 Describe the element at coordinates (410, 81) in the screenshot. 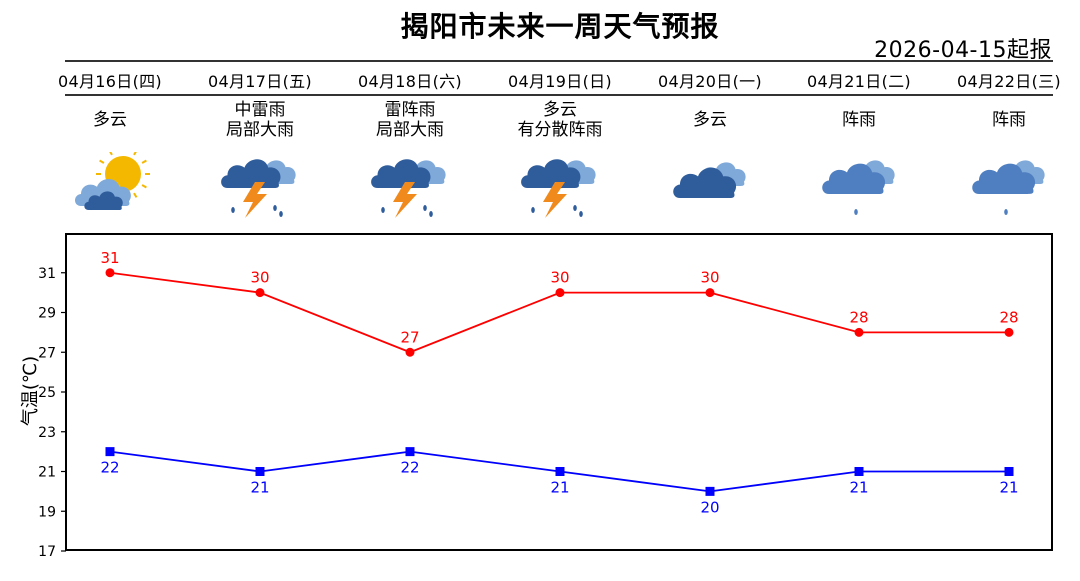

I see `day-date: 04月18日(六)` at that location.